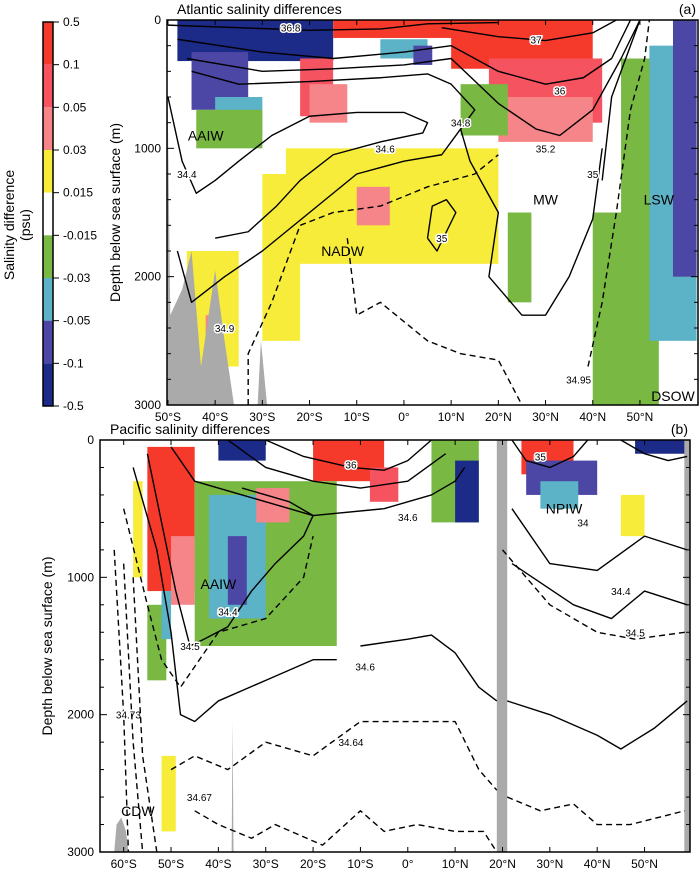 The height and width of the screenshot is (877, 700). I want to click on colorbar-frame, so click(48, 214).